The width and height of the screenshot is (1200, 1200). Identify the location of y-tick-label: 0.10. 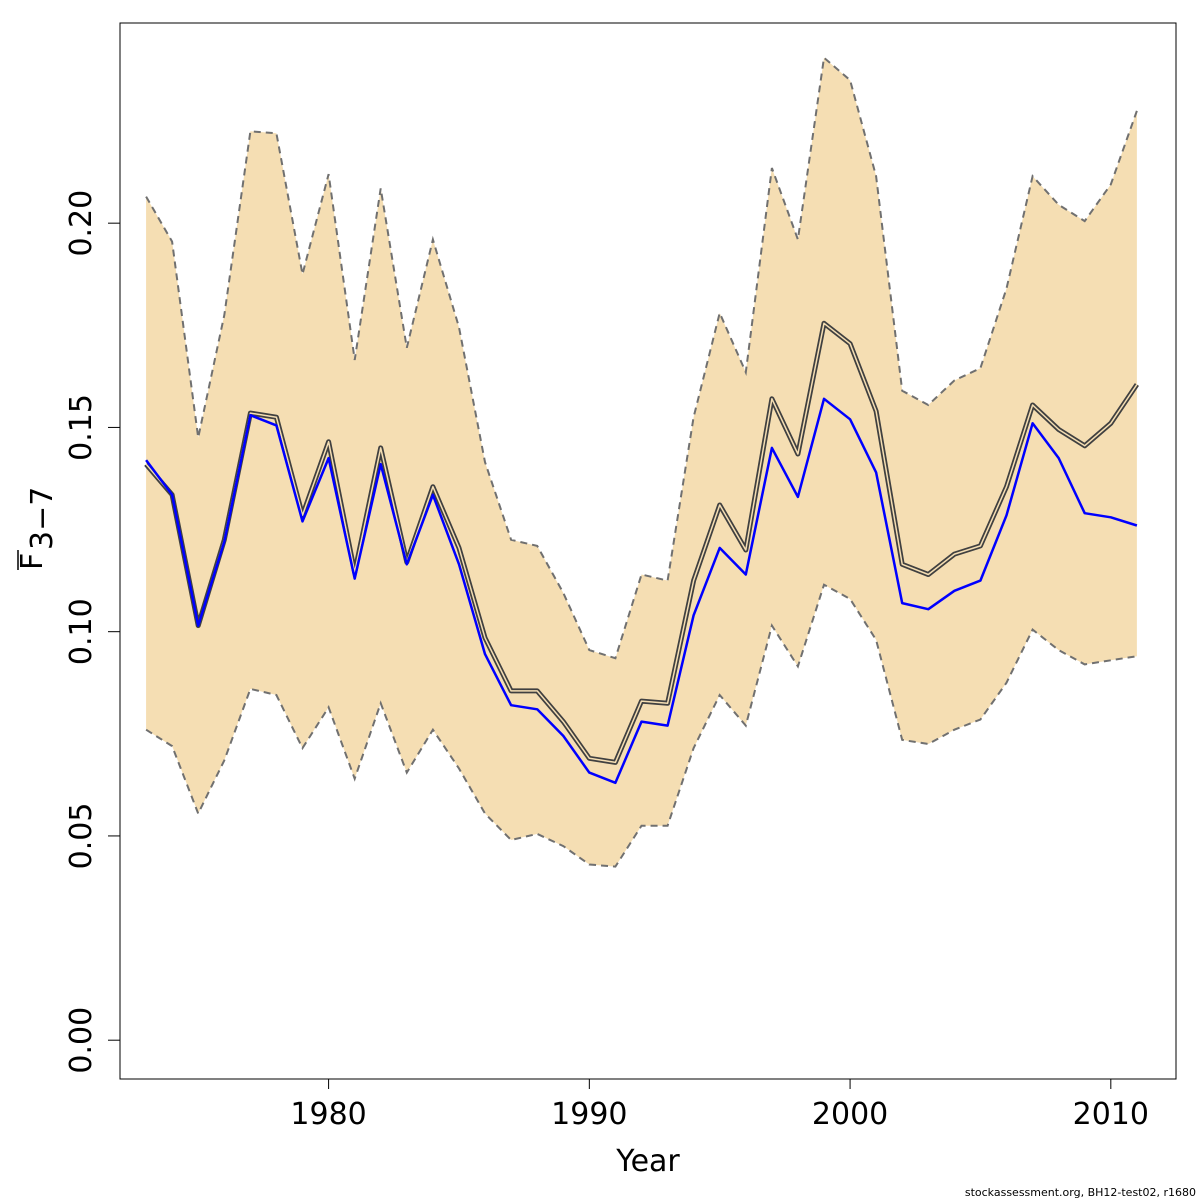
(81, 631).